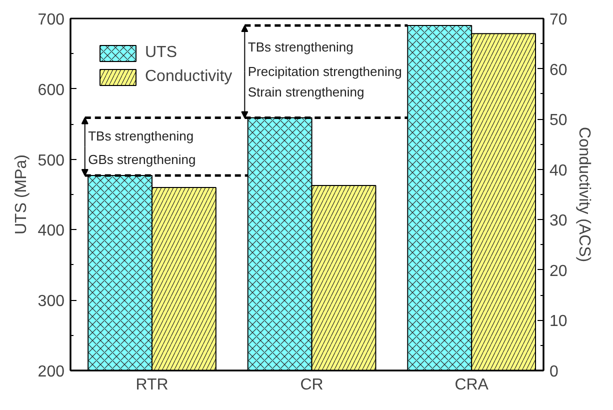  Describe the element at coordinates (21, 194) in the screenshot. I see `y-axis-title: UTS (MPa)` at that location.